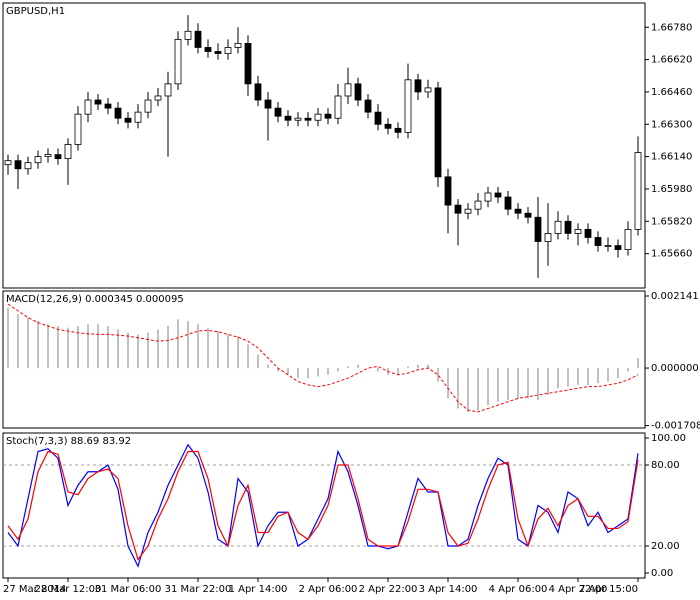 Image resolution: width=700 pixels, height=600 pixels. Describe the element at coordinates (662, 573) in the screenshot. I see `y-tick-label: 0.00` at that location.